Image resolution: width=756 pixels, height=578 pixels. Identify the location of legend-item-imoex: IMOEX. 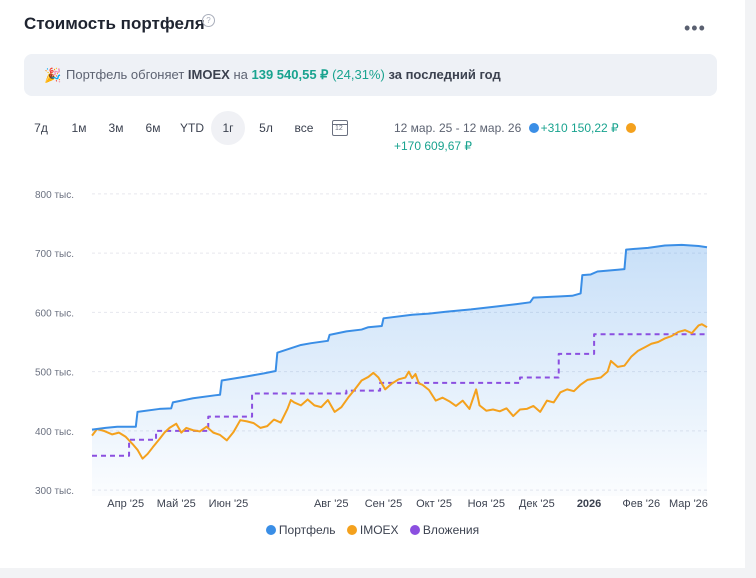
(372, 530).